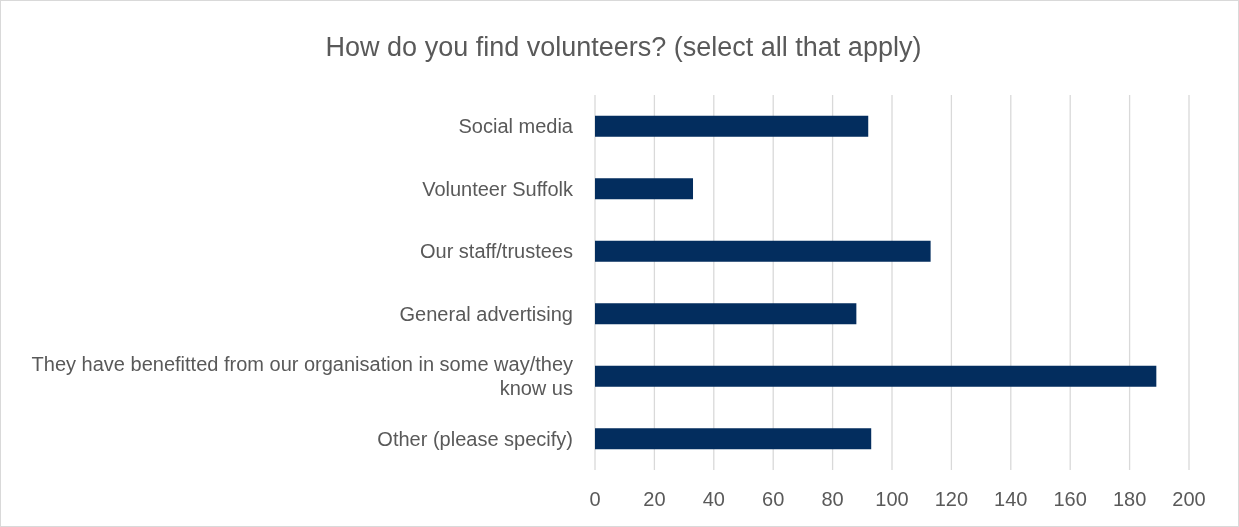  Describe the element at coordinates (1011, 499) in the screenshot. I see `x-tick-label: 140` at that location.